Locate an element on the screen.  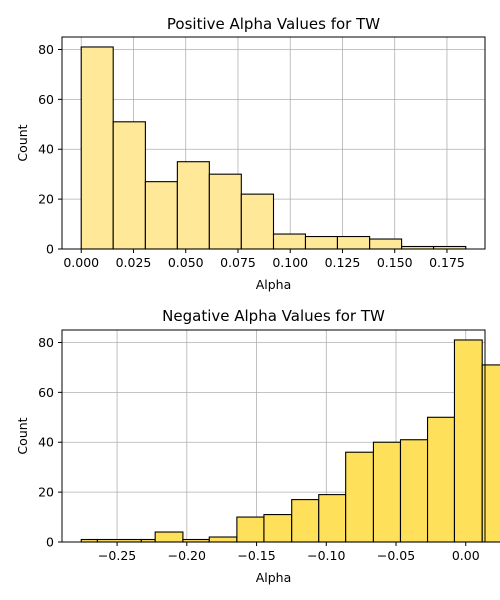
x-tick-label: −0.20 is located at coordinates (187, 555).